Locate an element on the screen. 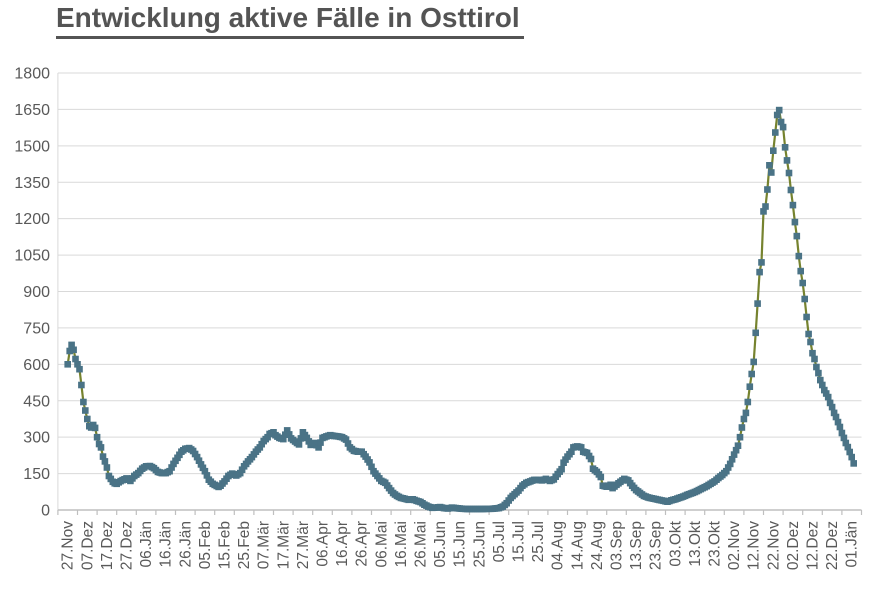  x-axis-tick-label: 16.Jän is located at coordinates (166, 544).